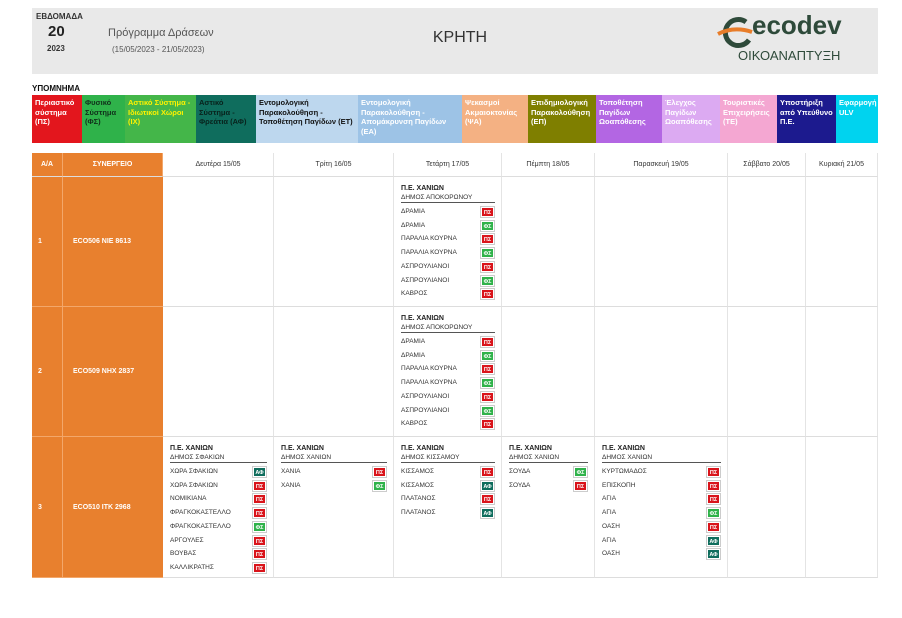 This screenshot has width=902, height=618. Describe the element at coordinates (629, 119) in the screenshot. I see `legend-item: Τοποθέτηση Παγίδων Ωοαπόθεσης` at that location.